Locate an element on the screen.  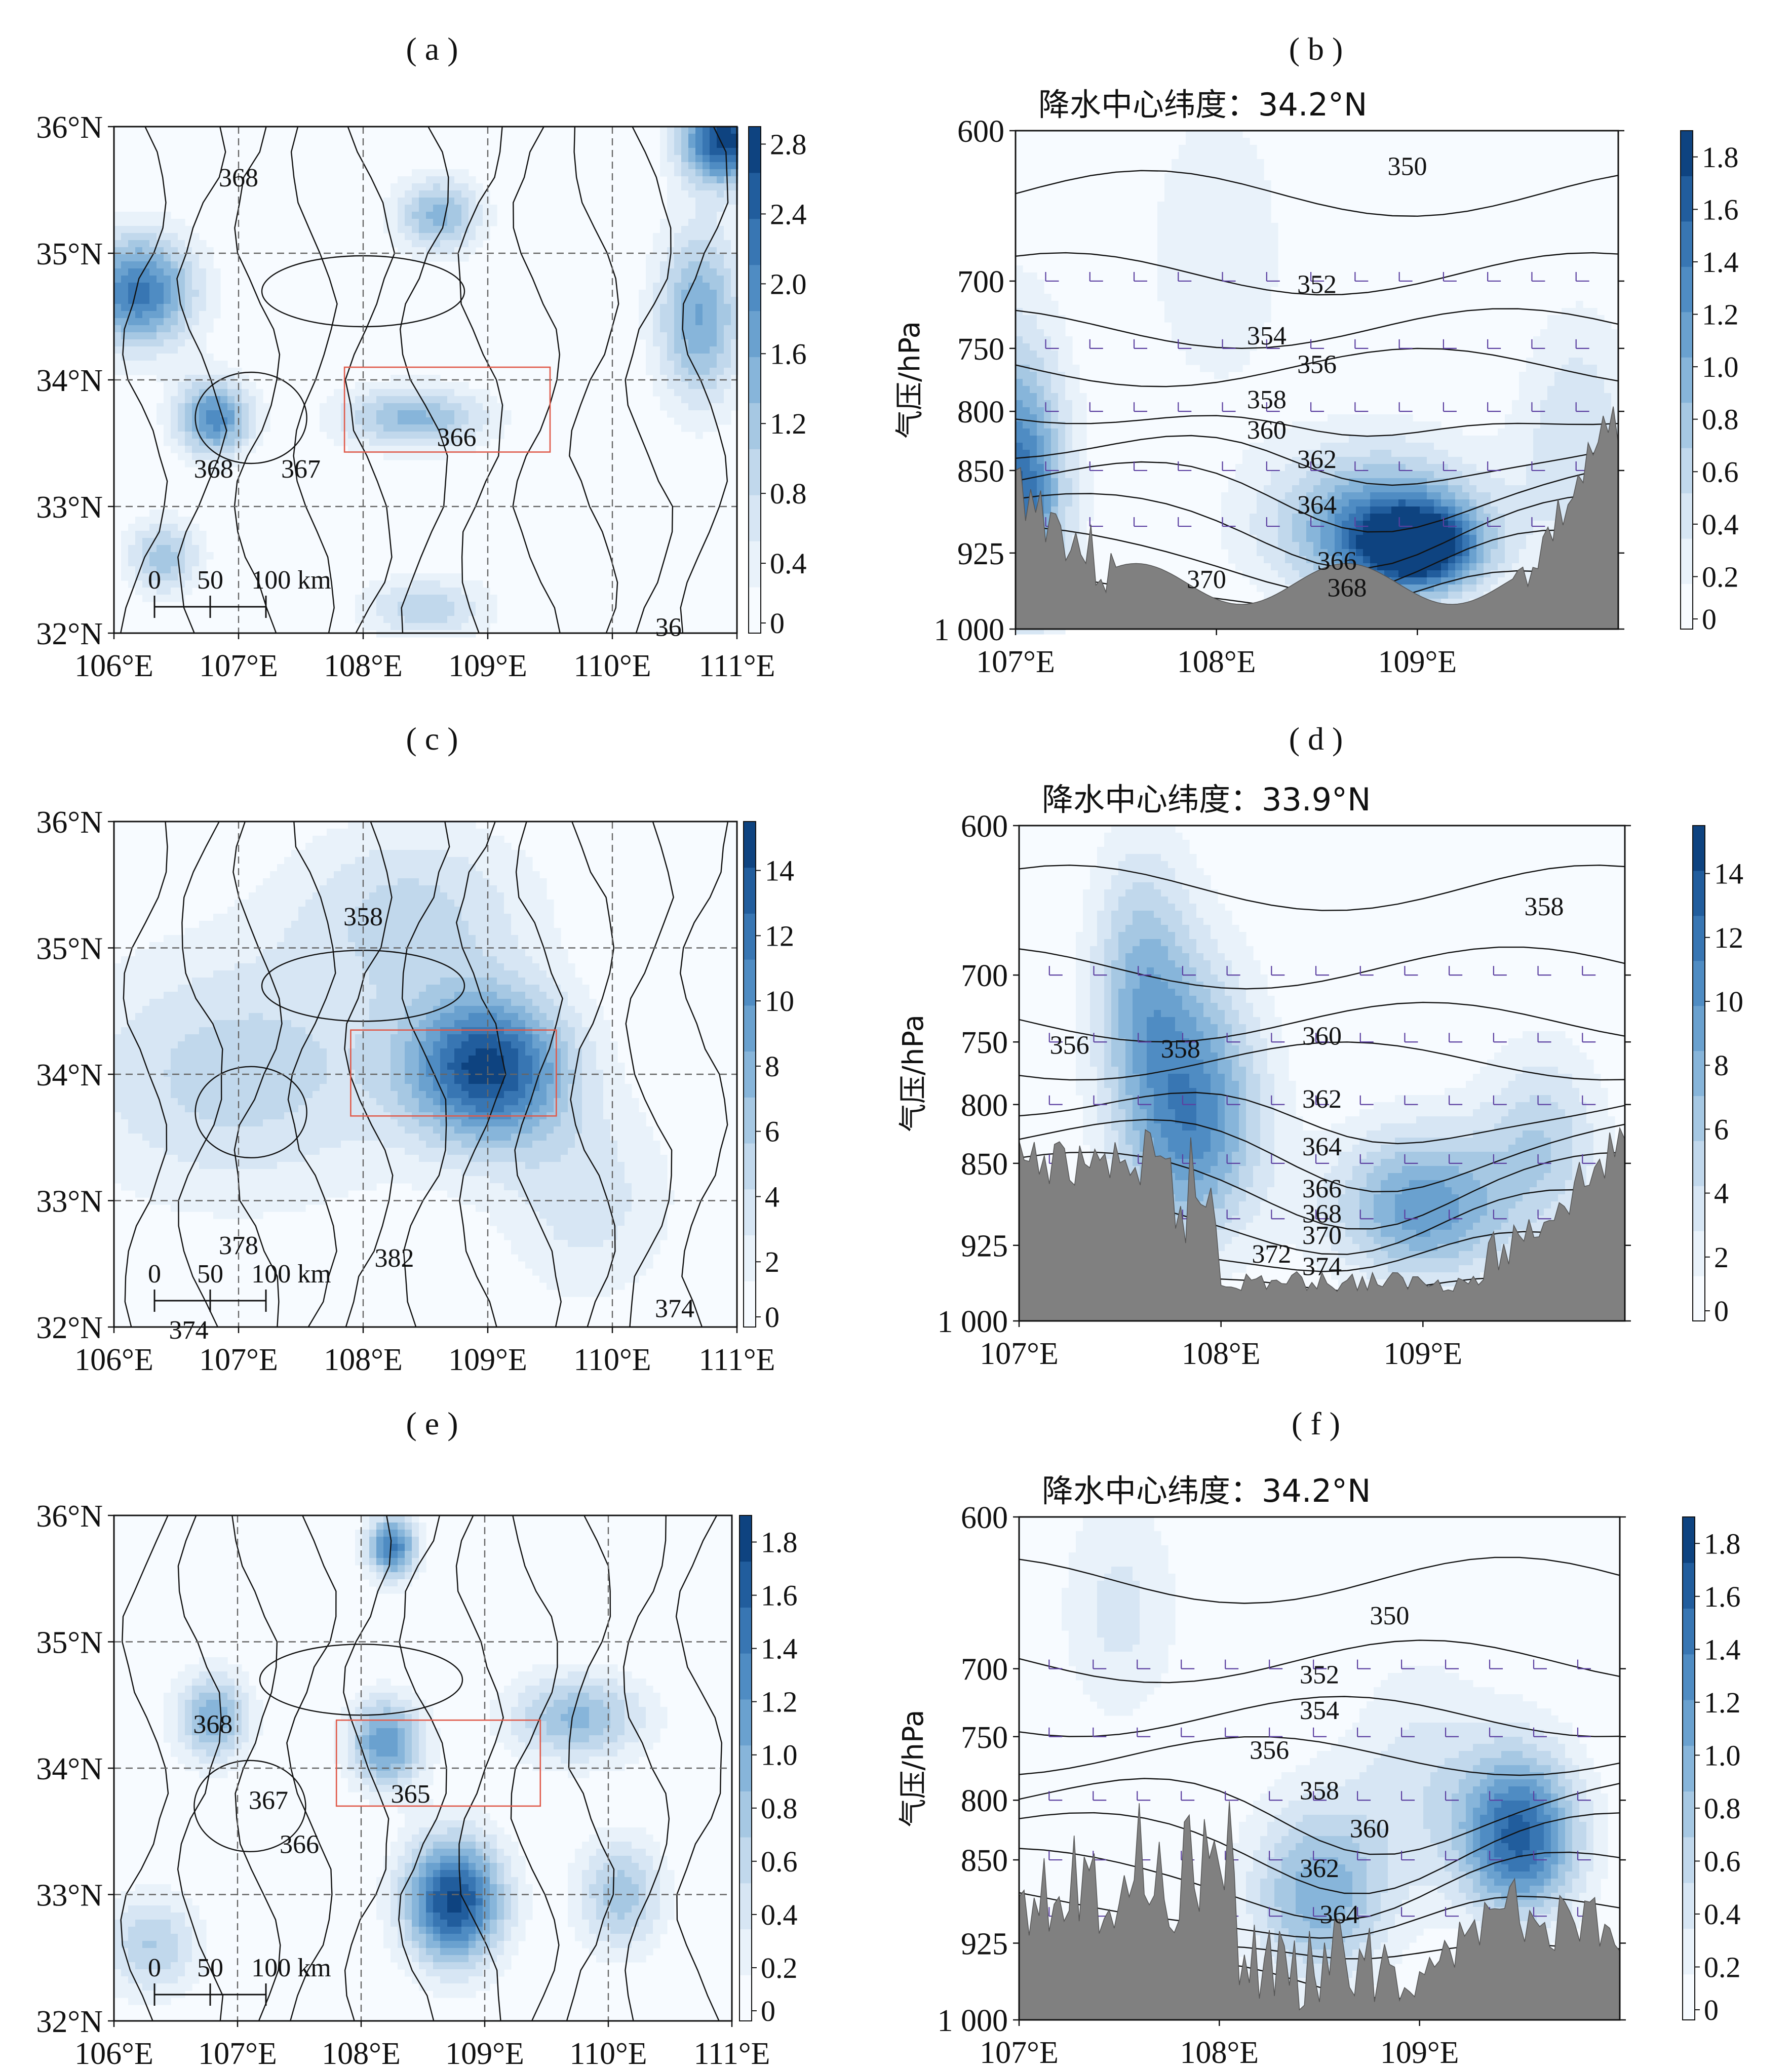
colorbar-segment is located at coordinates (1687, 516).